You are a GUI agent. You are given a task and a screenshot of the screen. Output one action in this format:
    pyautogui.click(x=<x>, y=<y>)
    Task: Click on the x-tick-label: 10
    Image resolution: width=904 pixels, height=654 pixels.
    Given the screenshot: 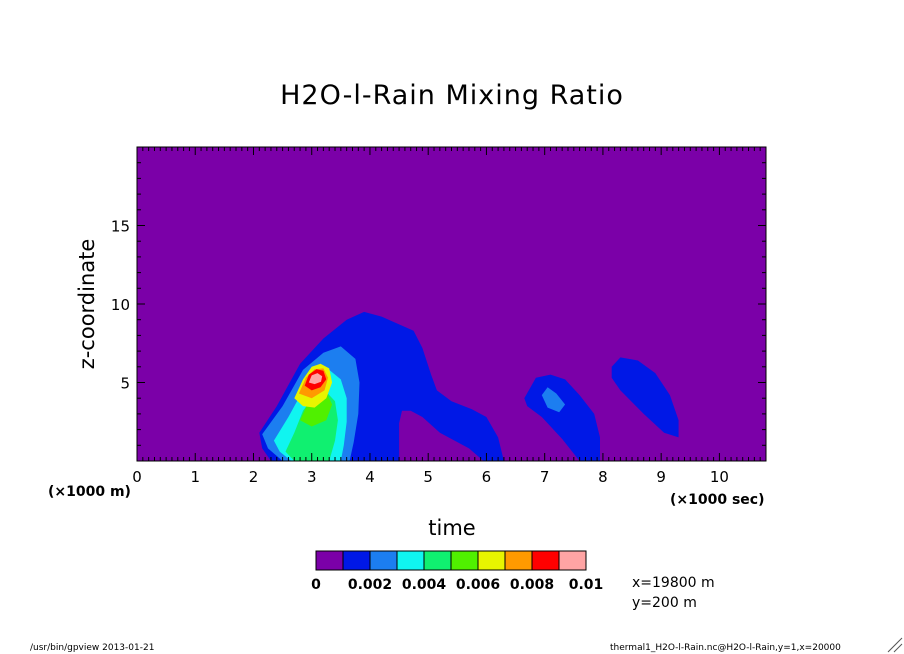 What is the action you would take?
    pyautogui.click(x=719, y=477)
    